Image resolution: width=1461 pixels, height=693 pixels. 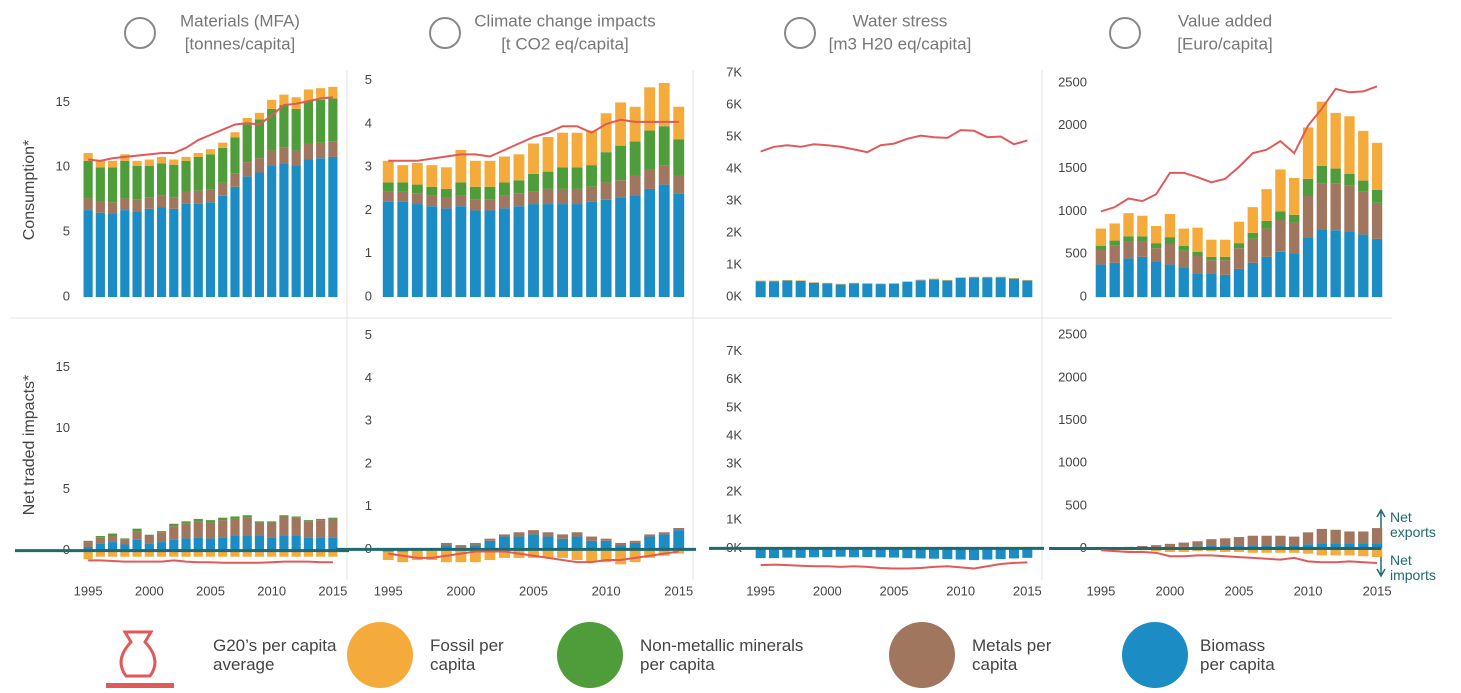 What do you see at coordinates (140, 685) in the screenshot?
I see `legend-underline` at bounding box center [140, 685].